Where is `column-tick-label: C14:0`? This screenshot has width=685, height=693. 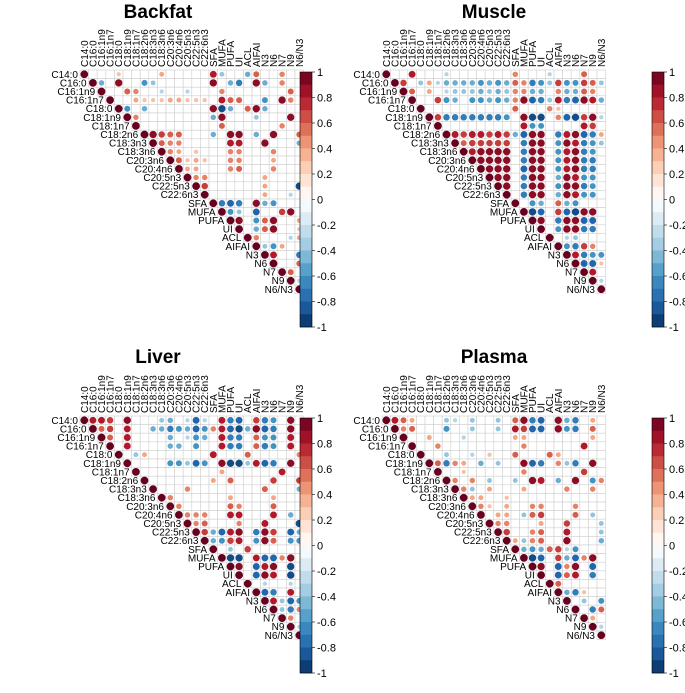
column-tick-label: C14:0 is located at coordinates (387, 399).